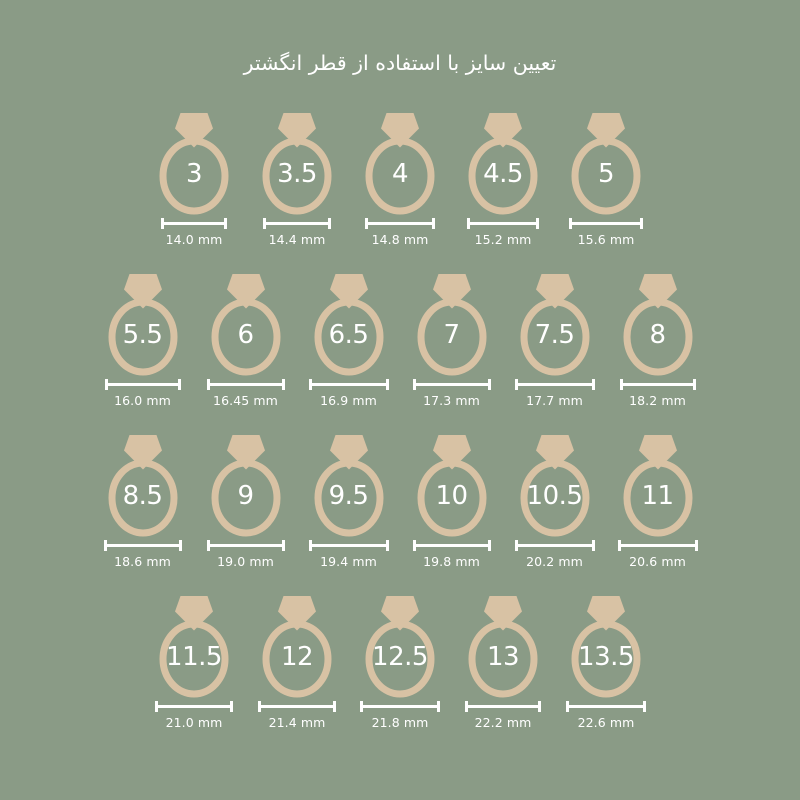 The image size is (800, 800). I want to click on ring-size-item: 13 22.2 mm, so click(503, 671).